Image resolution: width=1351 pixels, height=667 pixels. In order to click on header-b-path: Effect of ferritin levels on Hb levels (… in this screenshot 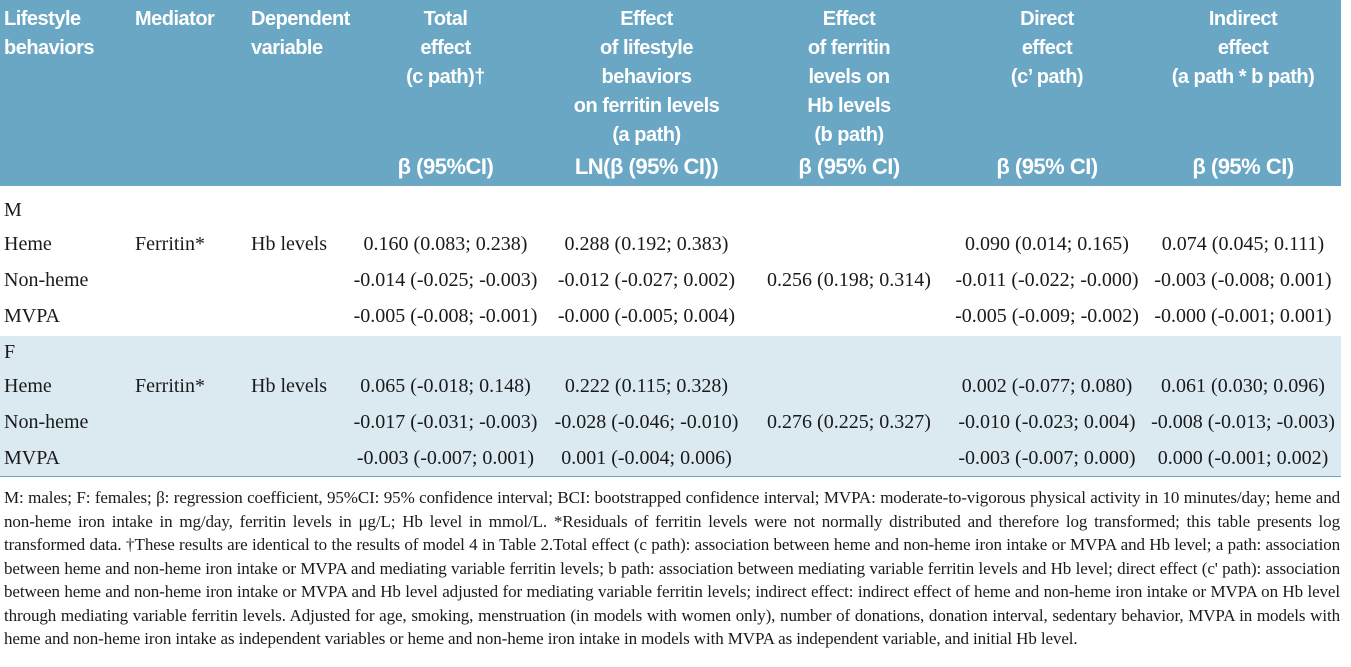, I will do `click(849, 93)`.